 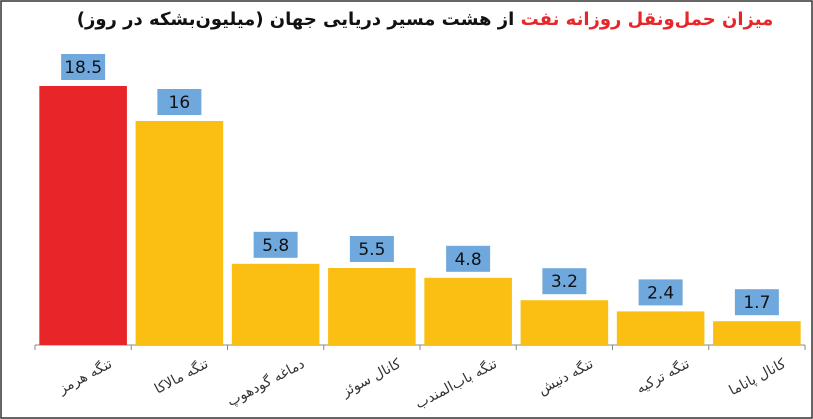 I want to click on value-label: 3.2, so click(x=564, y=282).